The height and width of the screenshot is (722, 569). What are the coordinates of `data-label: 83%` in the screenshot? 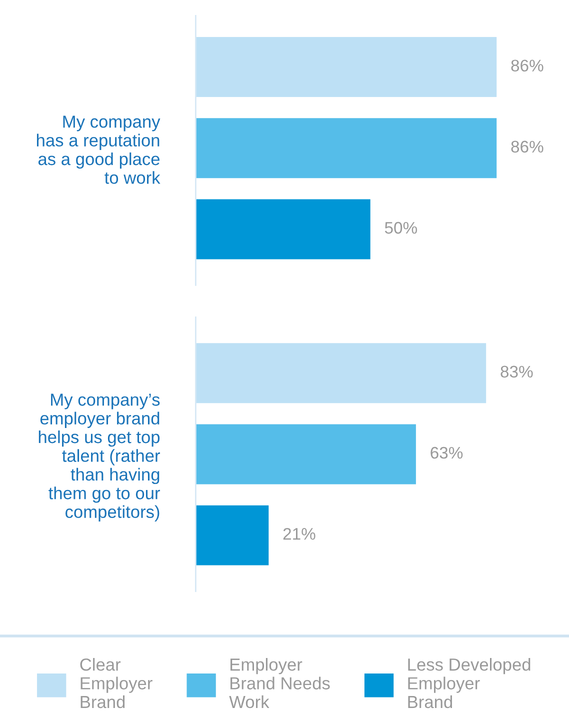 It's located at (516, 372).